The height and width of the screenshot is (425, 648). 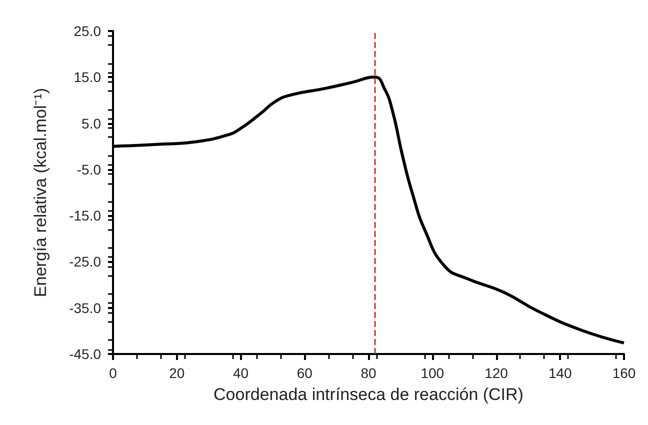 I want to click on x-tick-label: 40, so click(x=240, y=373).